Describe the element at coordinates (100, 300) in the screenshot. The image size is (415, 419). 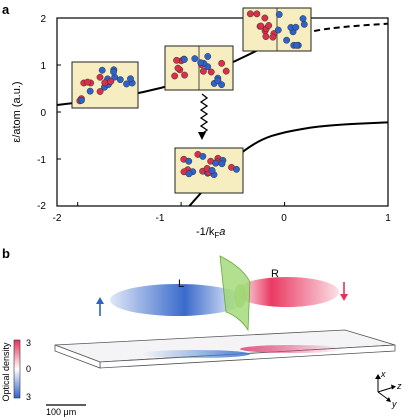
I see `spin-up-arrow-head-icon` at that location.